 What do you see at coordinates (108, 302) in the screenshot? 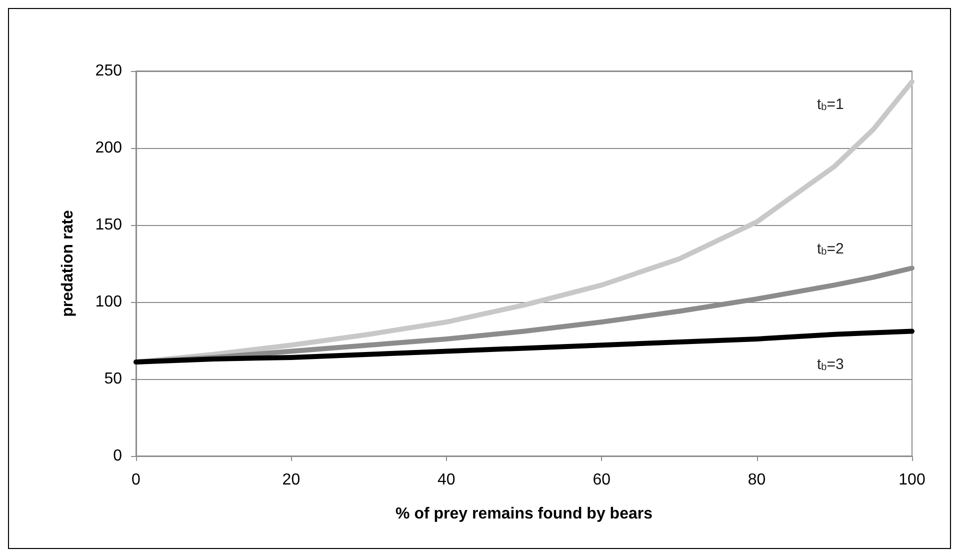
I see `y-tick-label: 100` at bounding box center [108, 302].